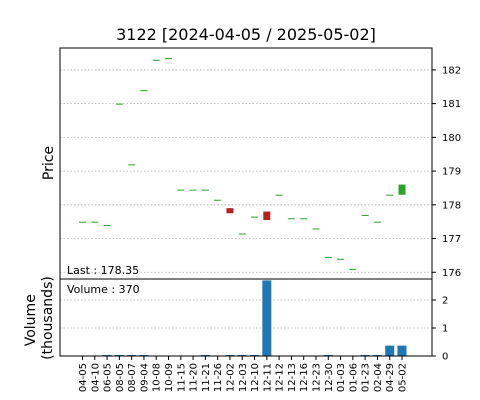 This screenshot has height=400, width=480. I want to click on volume-grid, so click(246, 328).